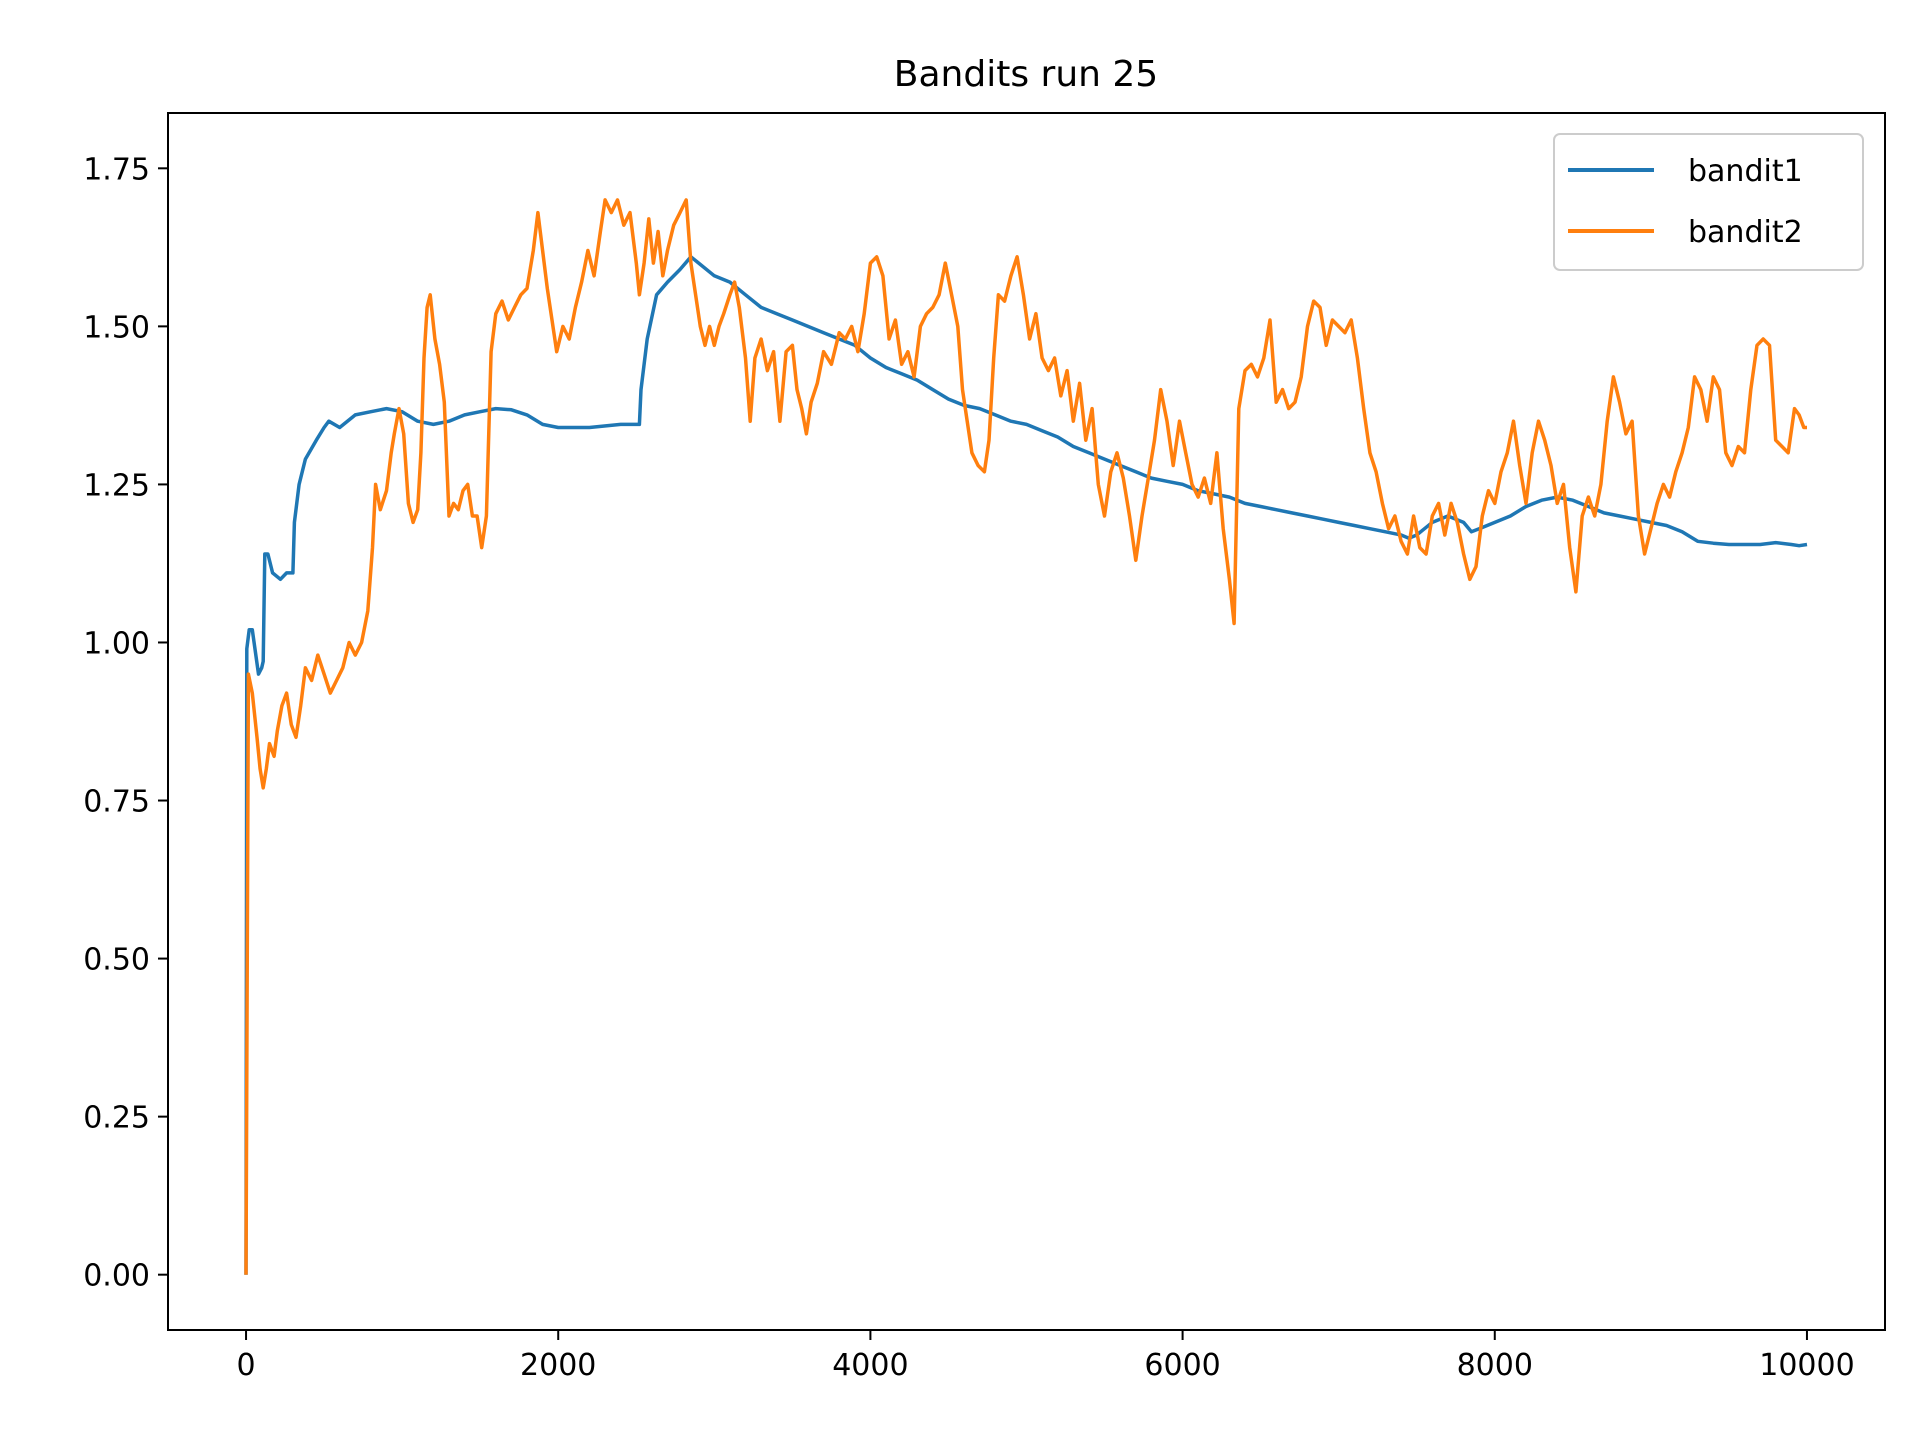 This screenshot has height=1445, width=1920. Describe the element at coordinates (245, 1365) in the screenshot. I see `x-tick-label: 0` at that location.